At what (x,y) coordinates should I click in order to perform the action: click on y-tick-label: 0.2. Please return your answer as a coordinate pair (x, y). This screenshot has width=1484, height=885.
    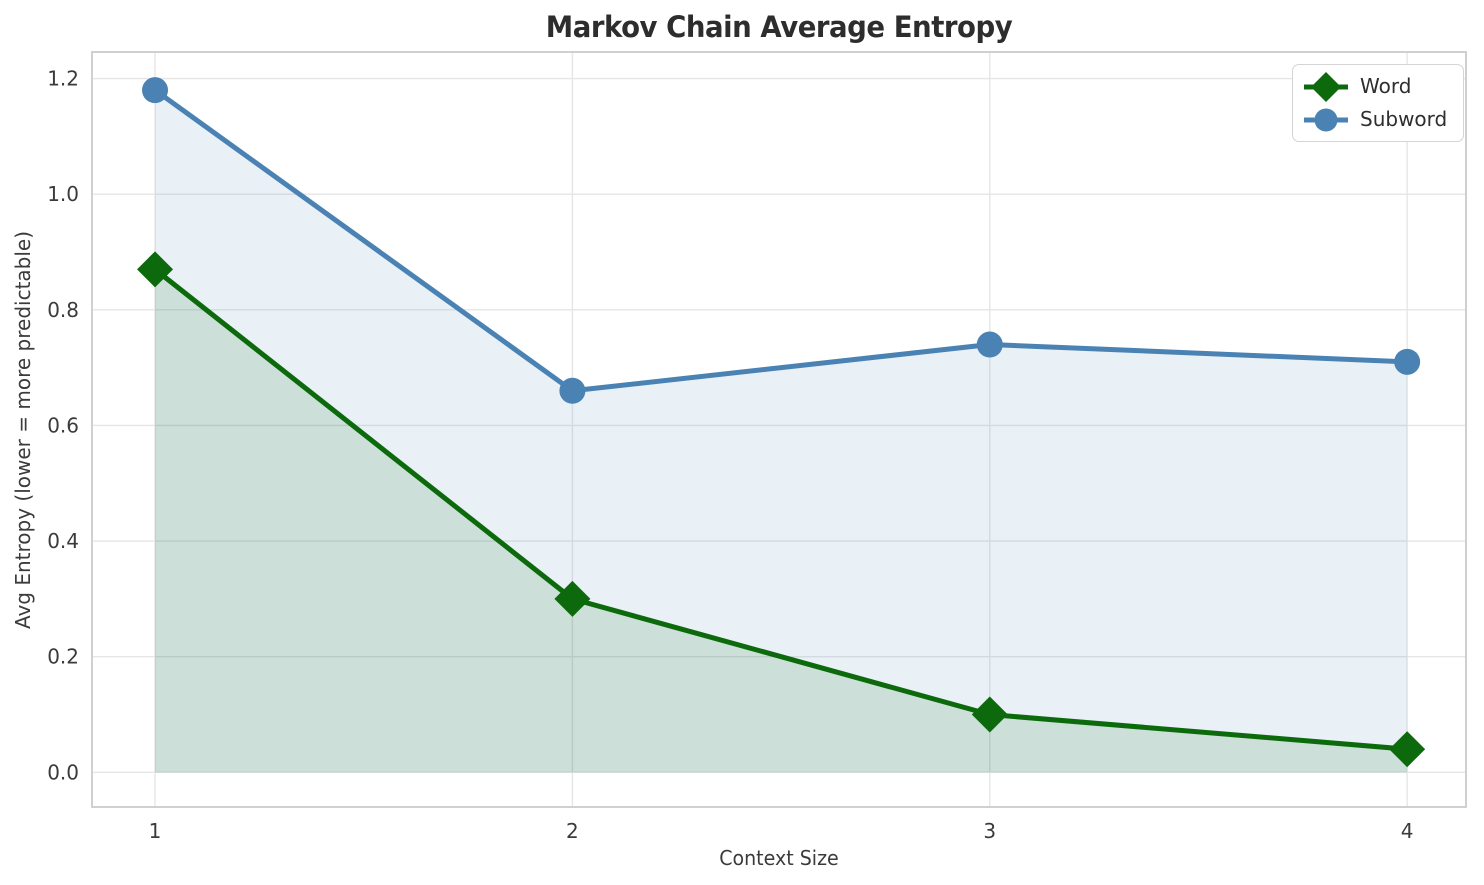
    Looking at the image, I should click on (63, 657).